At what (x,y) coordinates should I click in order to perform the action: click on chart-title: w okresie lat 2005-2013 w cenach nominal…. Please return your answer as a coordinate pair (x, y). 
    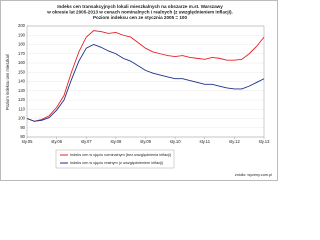
    Looking at the image, I should click on (139, 12).